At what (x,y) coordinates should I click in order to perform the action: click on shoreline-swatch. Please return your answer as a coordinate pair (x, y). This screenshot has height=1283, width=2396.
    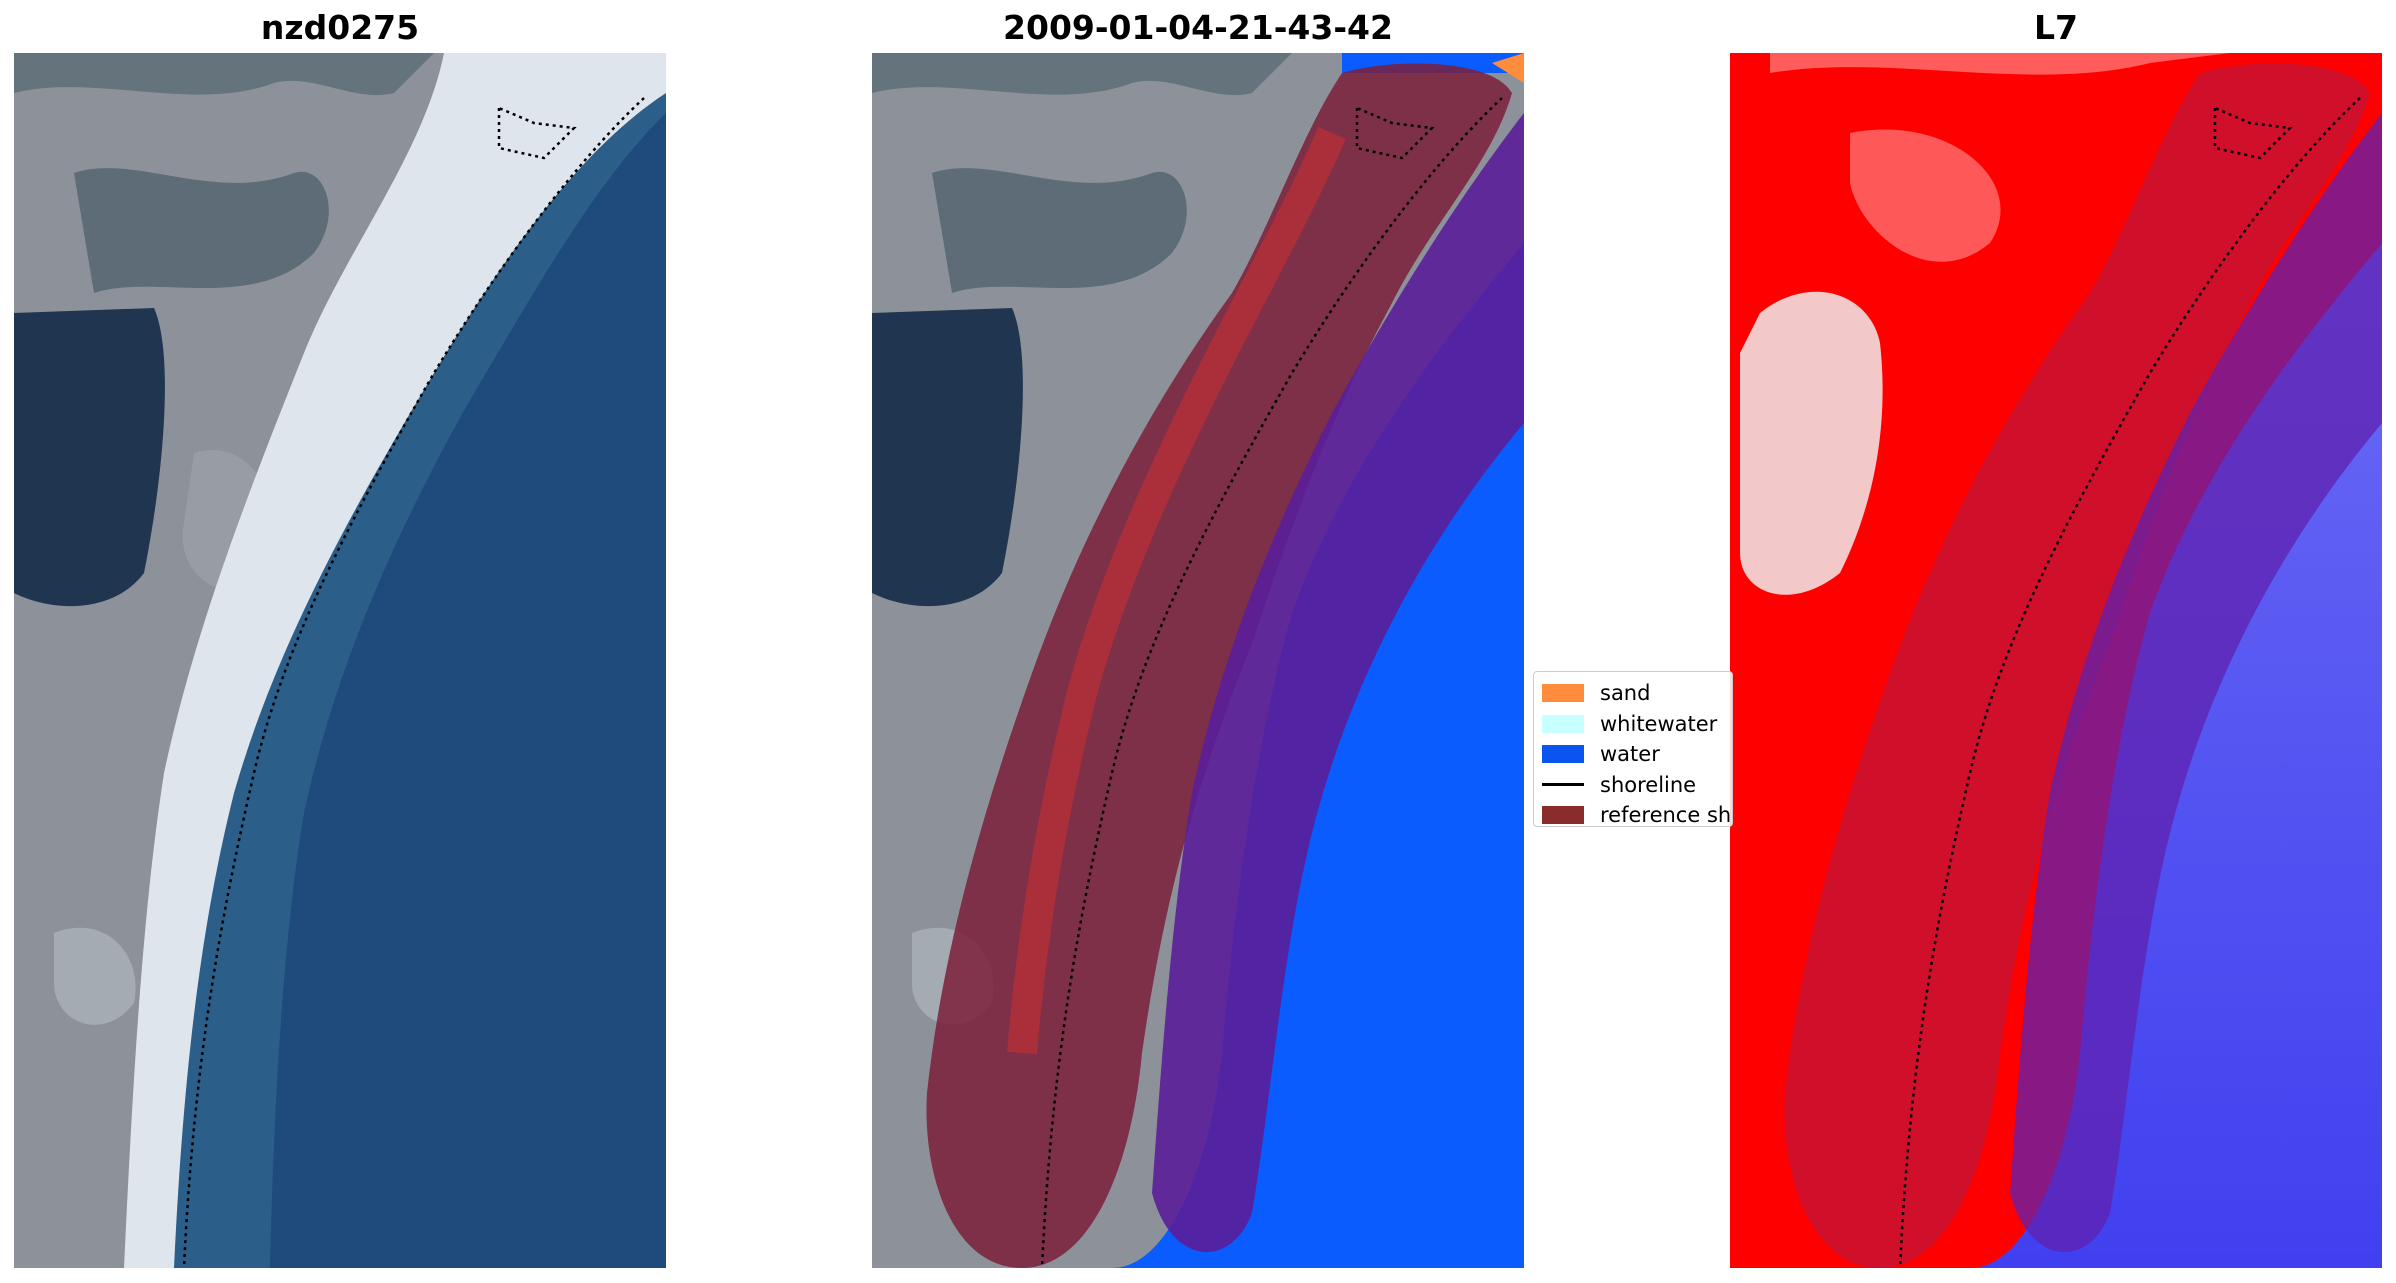
    Looking at the image, I should click on (1563, 785).